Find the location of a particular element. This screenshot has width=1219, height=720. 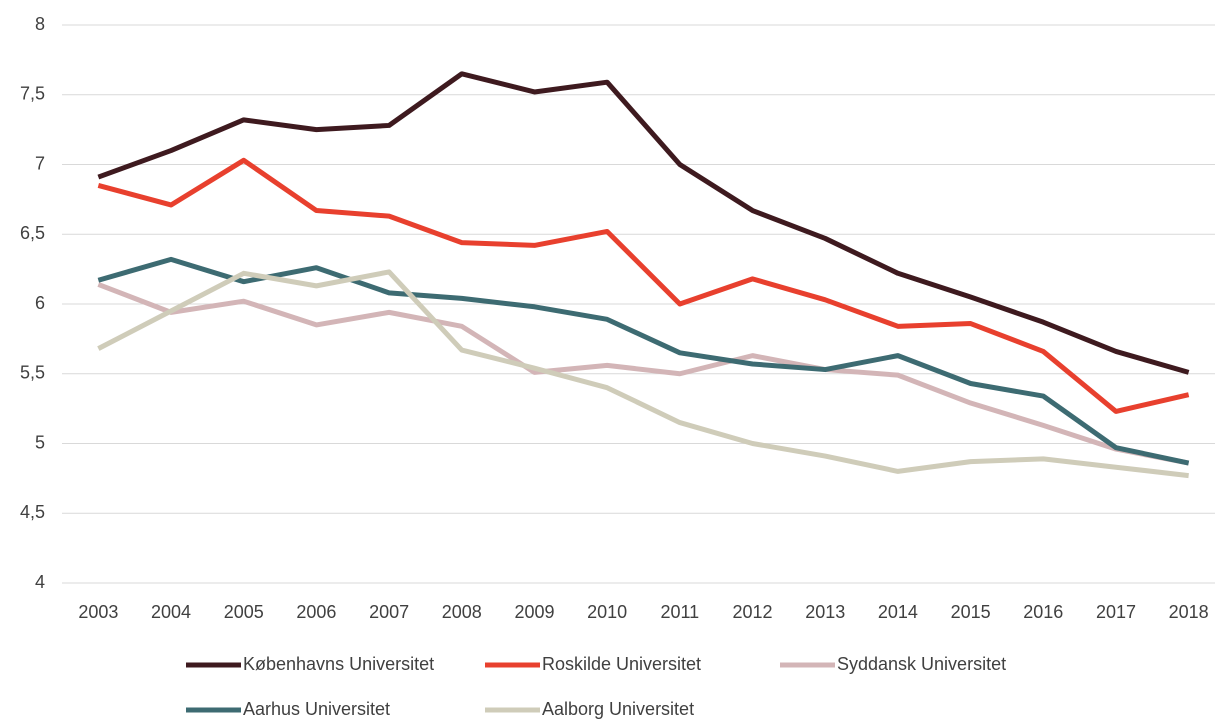

x-tick-label: 2009 is located at coordinates (534, 612).